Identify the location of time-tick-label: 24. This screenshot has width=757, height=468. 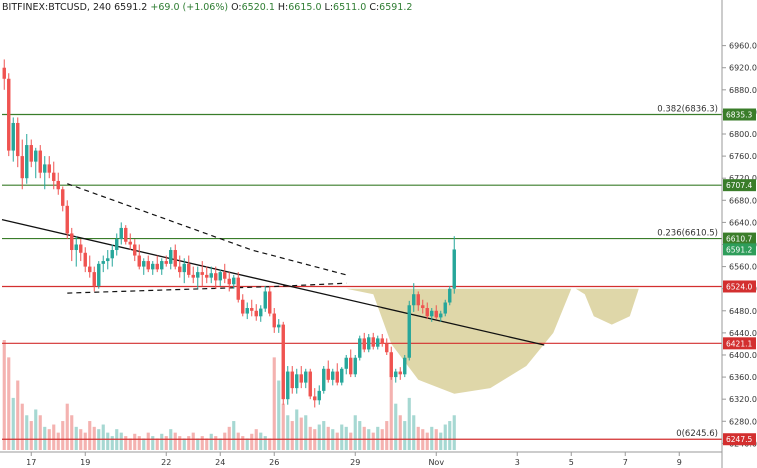
(220, 462).